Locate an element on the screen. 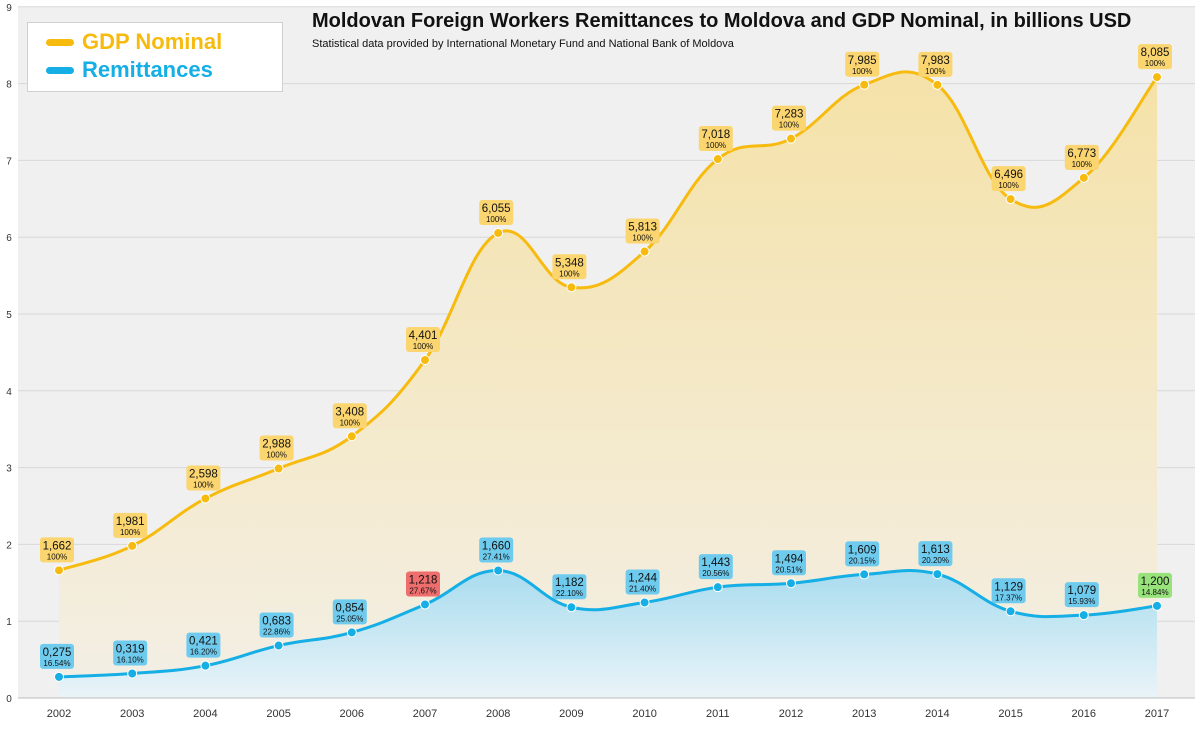 The height and width of the screenshot is (733, 1200). x-tick-label: 2015 is located at coordinates (1010, 714).